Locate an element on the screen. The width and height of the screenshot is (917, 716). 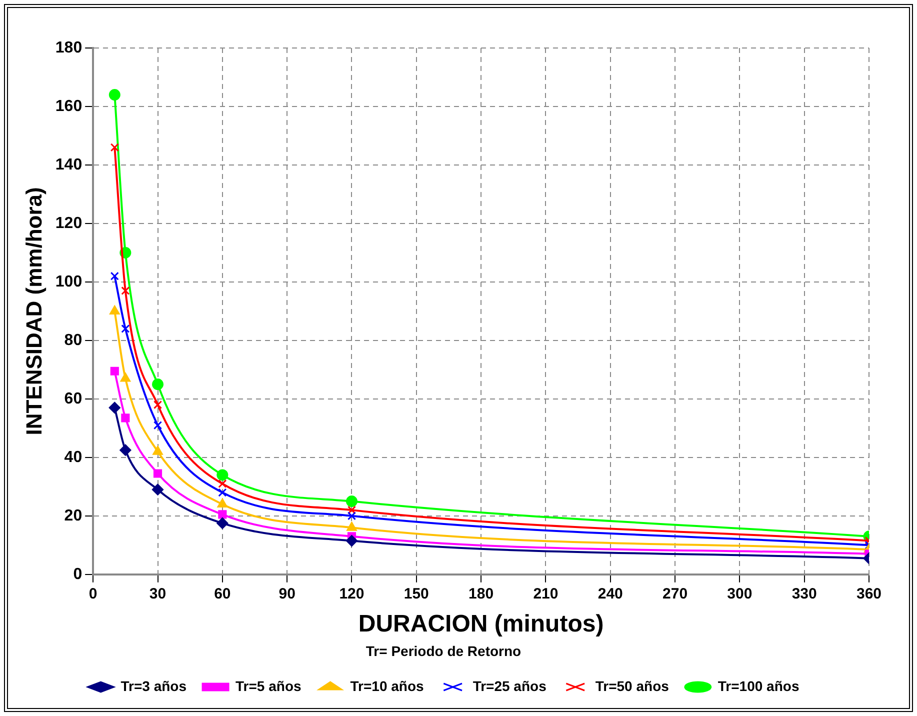
legend-label: Tr=5 años is located at coordinates (269, 686).